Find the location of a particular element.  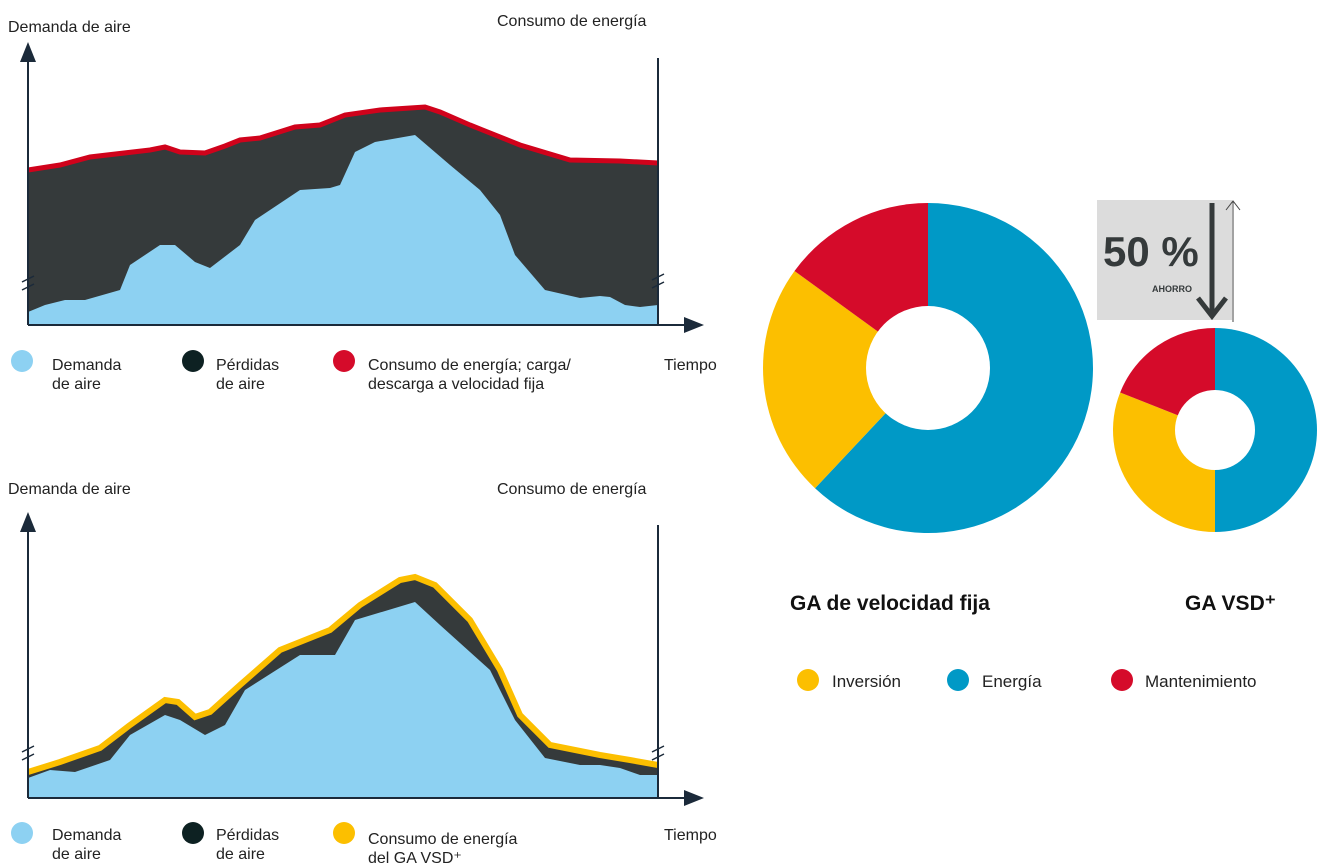

thin-arrow-head is located at coordinates (1233, 205).